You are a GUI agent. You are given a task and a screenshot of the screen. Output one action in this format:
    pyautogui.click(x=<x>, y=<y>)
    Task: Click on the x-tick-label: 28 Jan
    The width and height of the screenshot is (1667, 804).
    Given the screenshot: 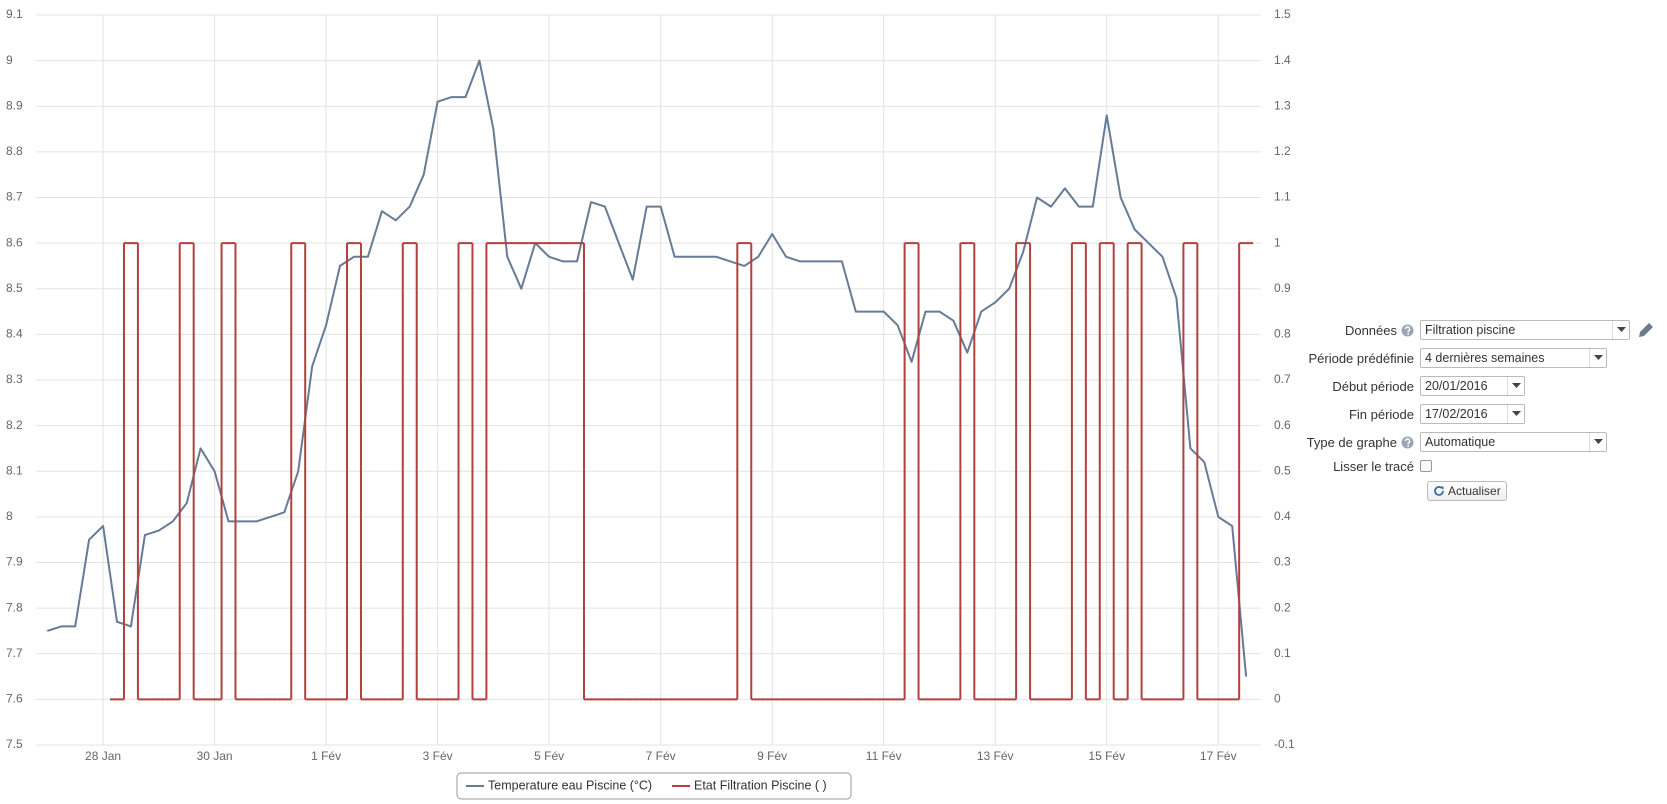 What is the action you would take?
    pyautogui.click(x=103, y=756)
    